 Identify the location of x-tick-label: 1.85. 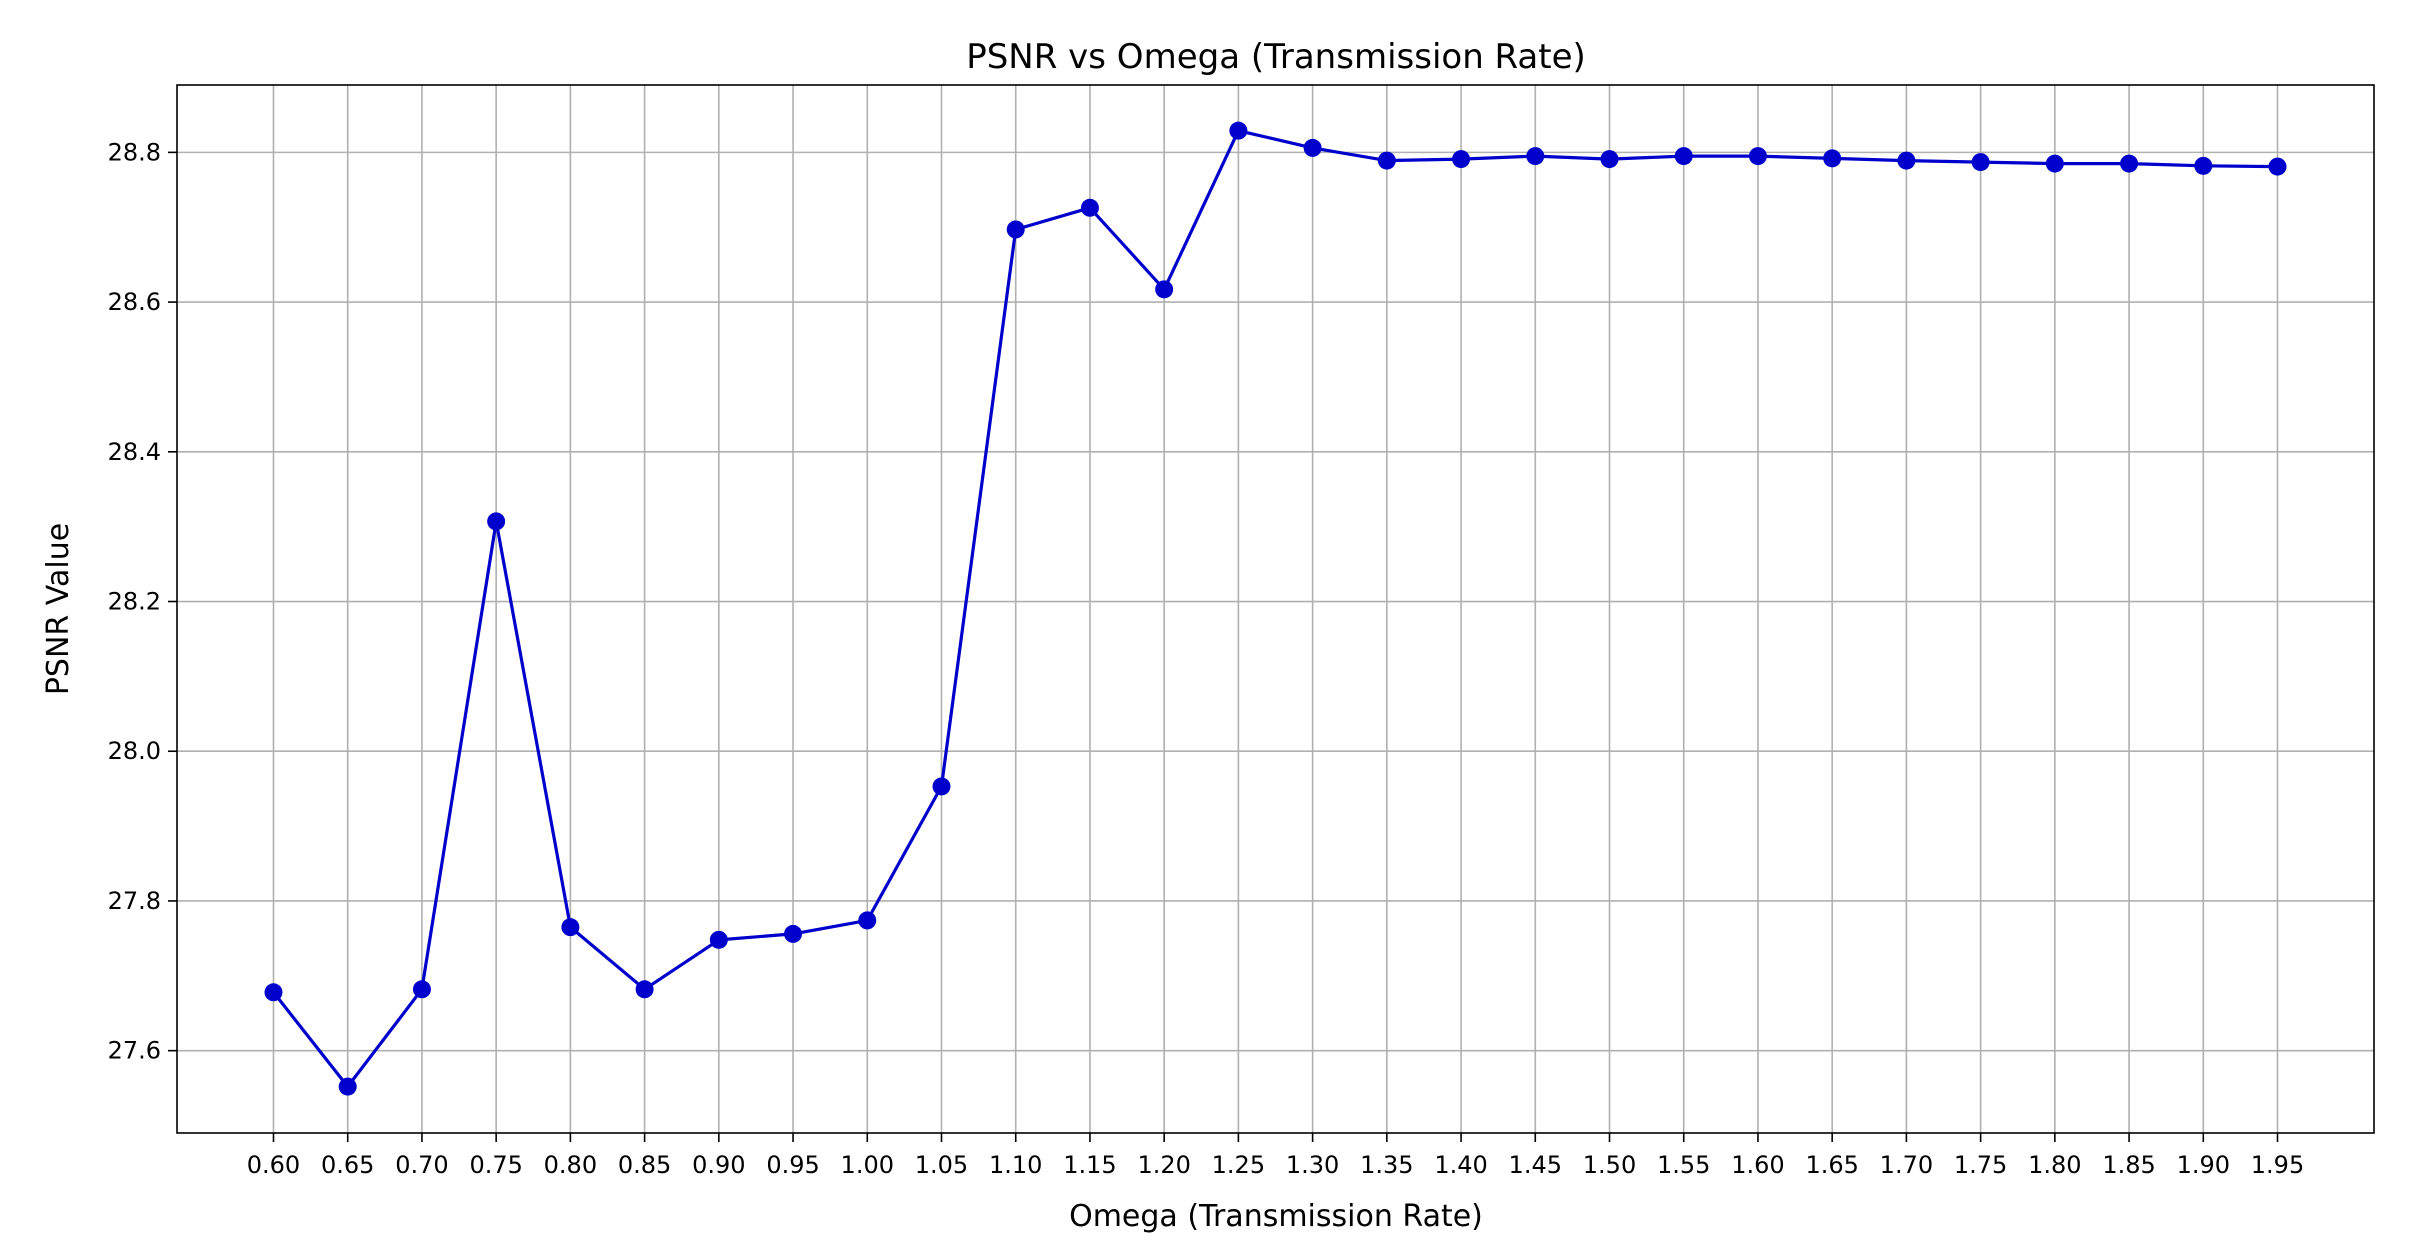
(2128, 1165).